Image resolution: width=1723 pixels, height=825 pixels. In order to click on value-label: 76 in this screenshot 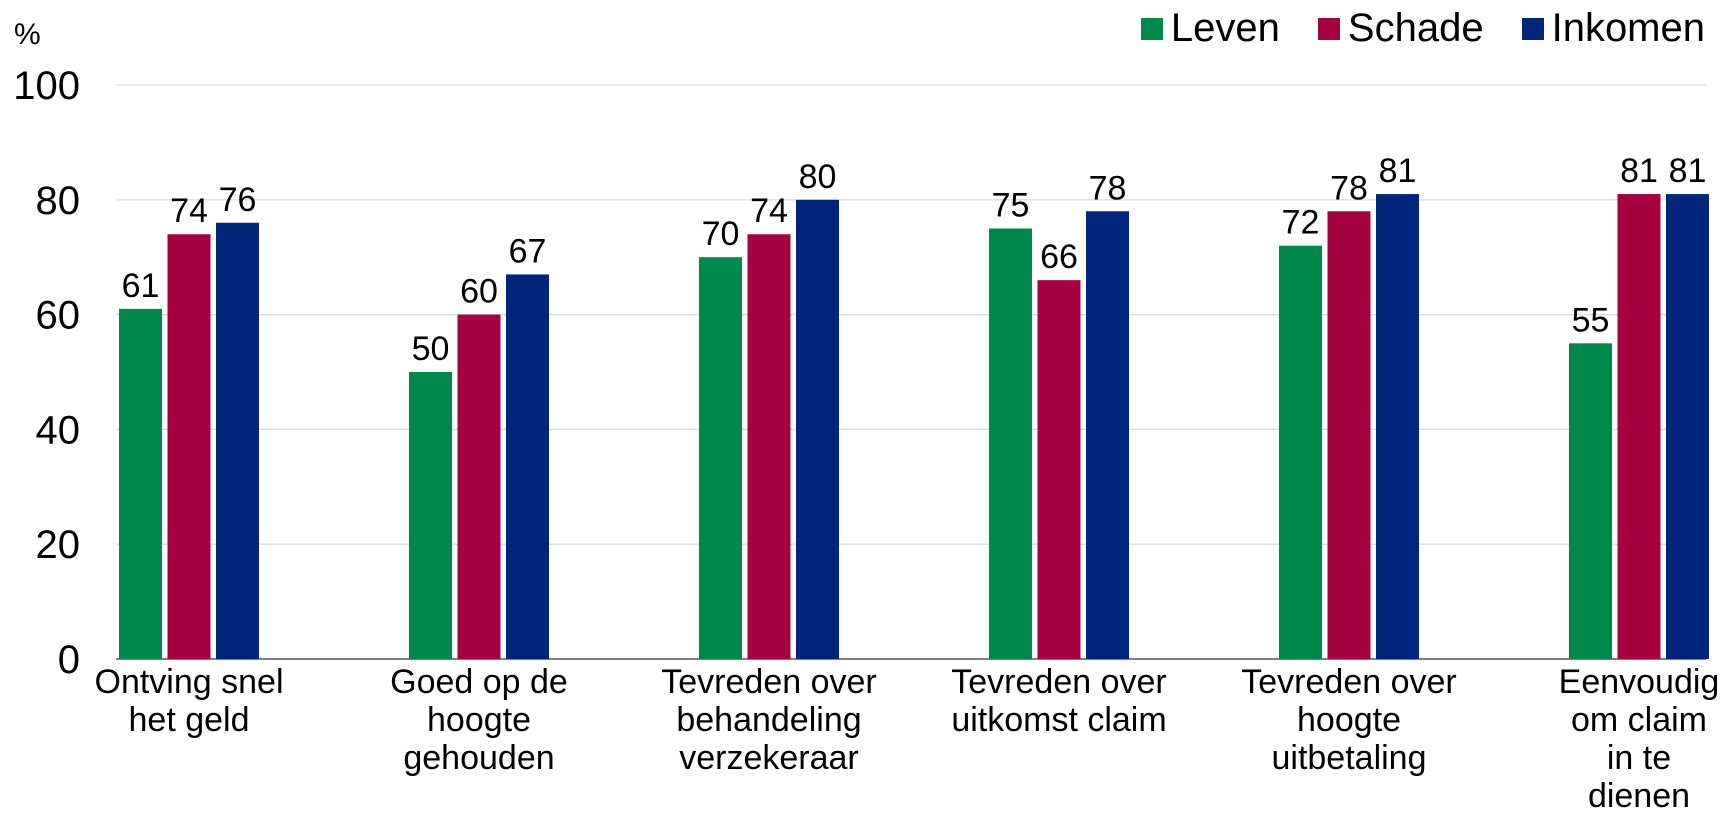, I will do `click(238, 200)`.